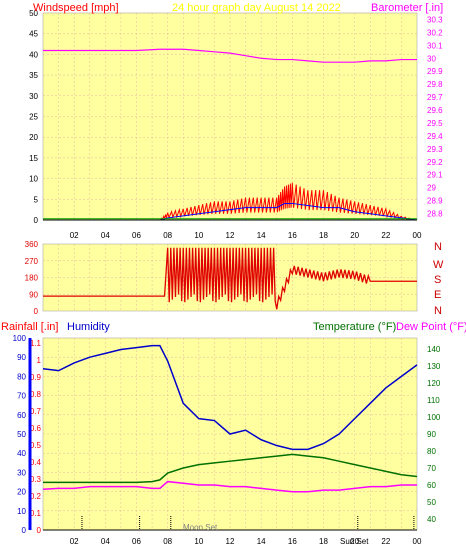  What do you see at coordinates (33, 294) in the screenshot?
I see `direction-tick-label: 90` at bounding box center [33, 294].